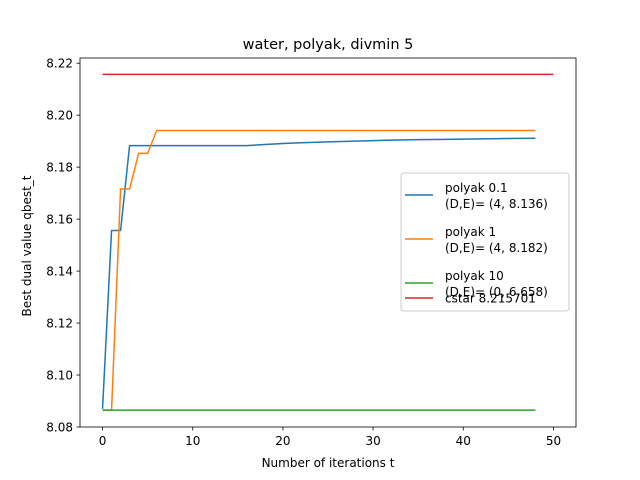  Describe the element at coordinates (27, 245) in the screenshot. I see `y-axis-title: Best dual value qbest_t` at that location.